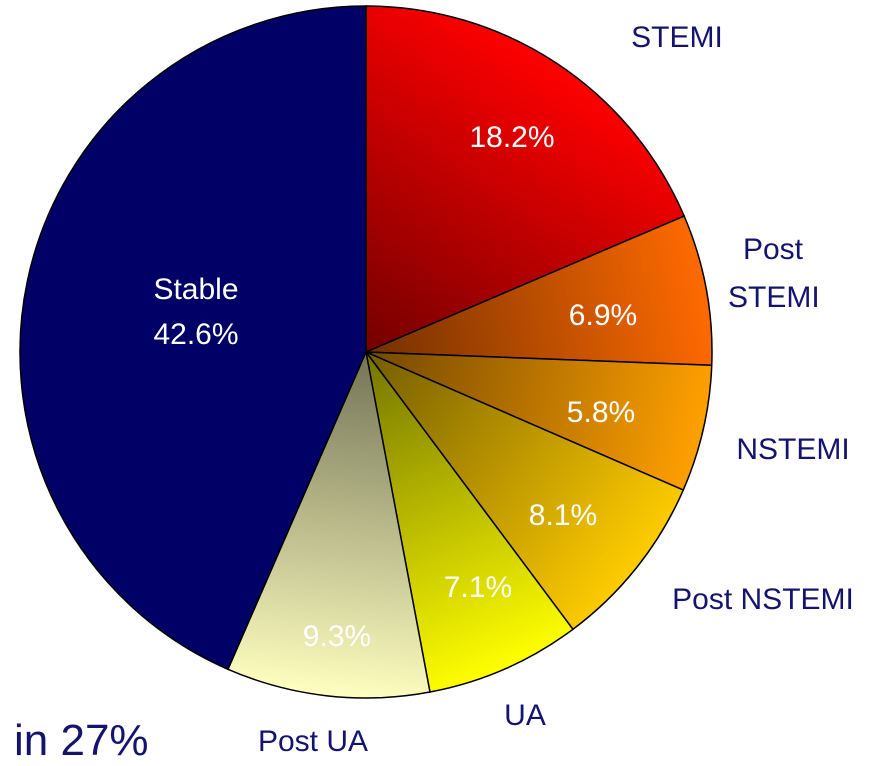  I want to click on value-label: 6.9%, so click(603, 315).